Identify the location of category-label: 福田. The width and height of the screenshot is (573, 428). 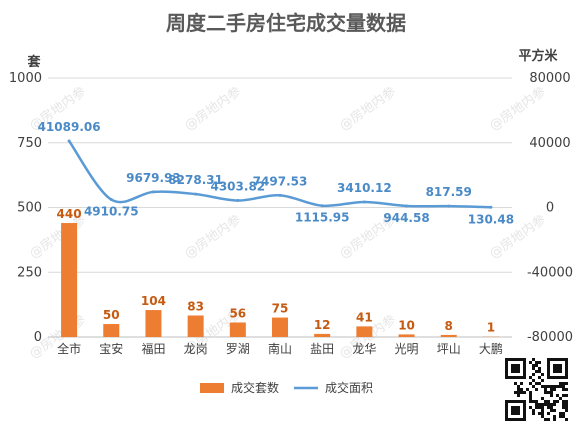
(153, 348).